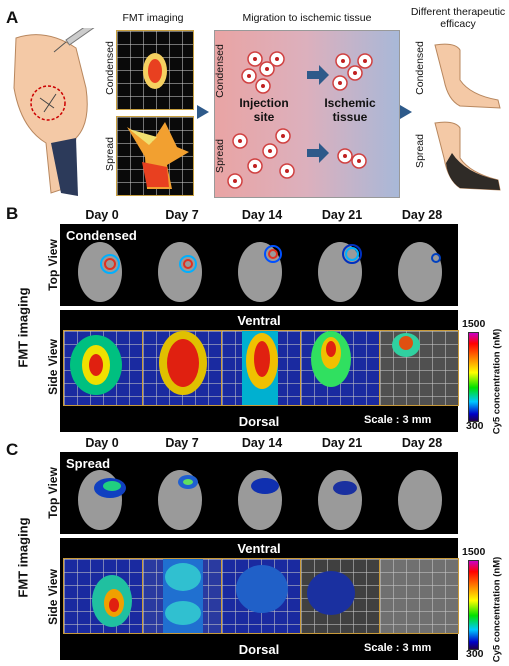  Describe the element at coordinates (340, 368) in the screenshot. I see `side-heatmap-b3` at that location.